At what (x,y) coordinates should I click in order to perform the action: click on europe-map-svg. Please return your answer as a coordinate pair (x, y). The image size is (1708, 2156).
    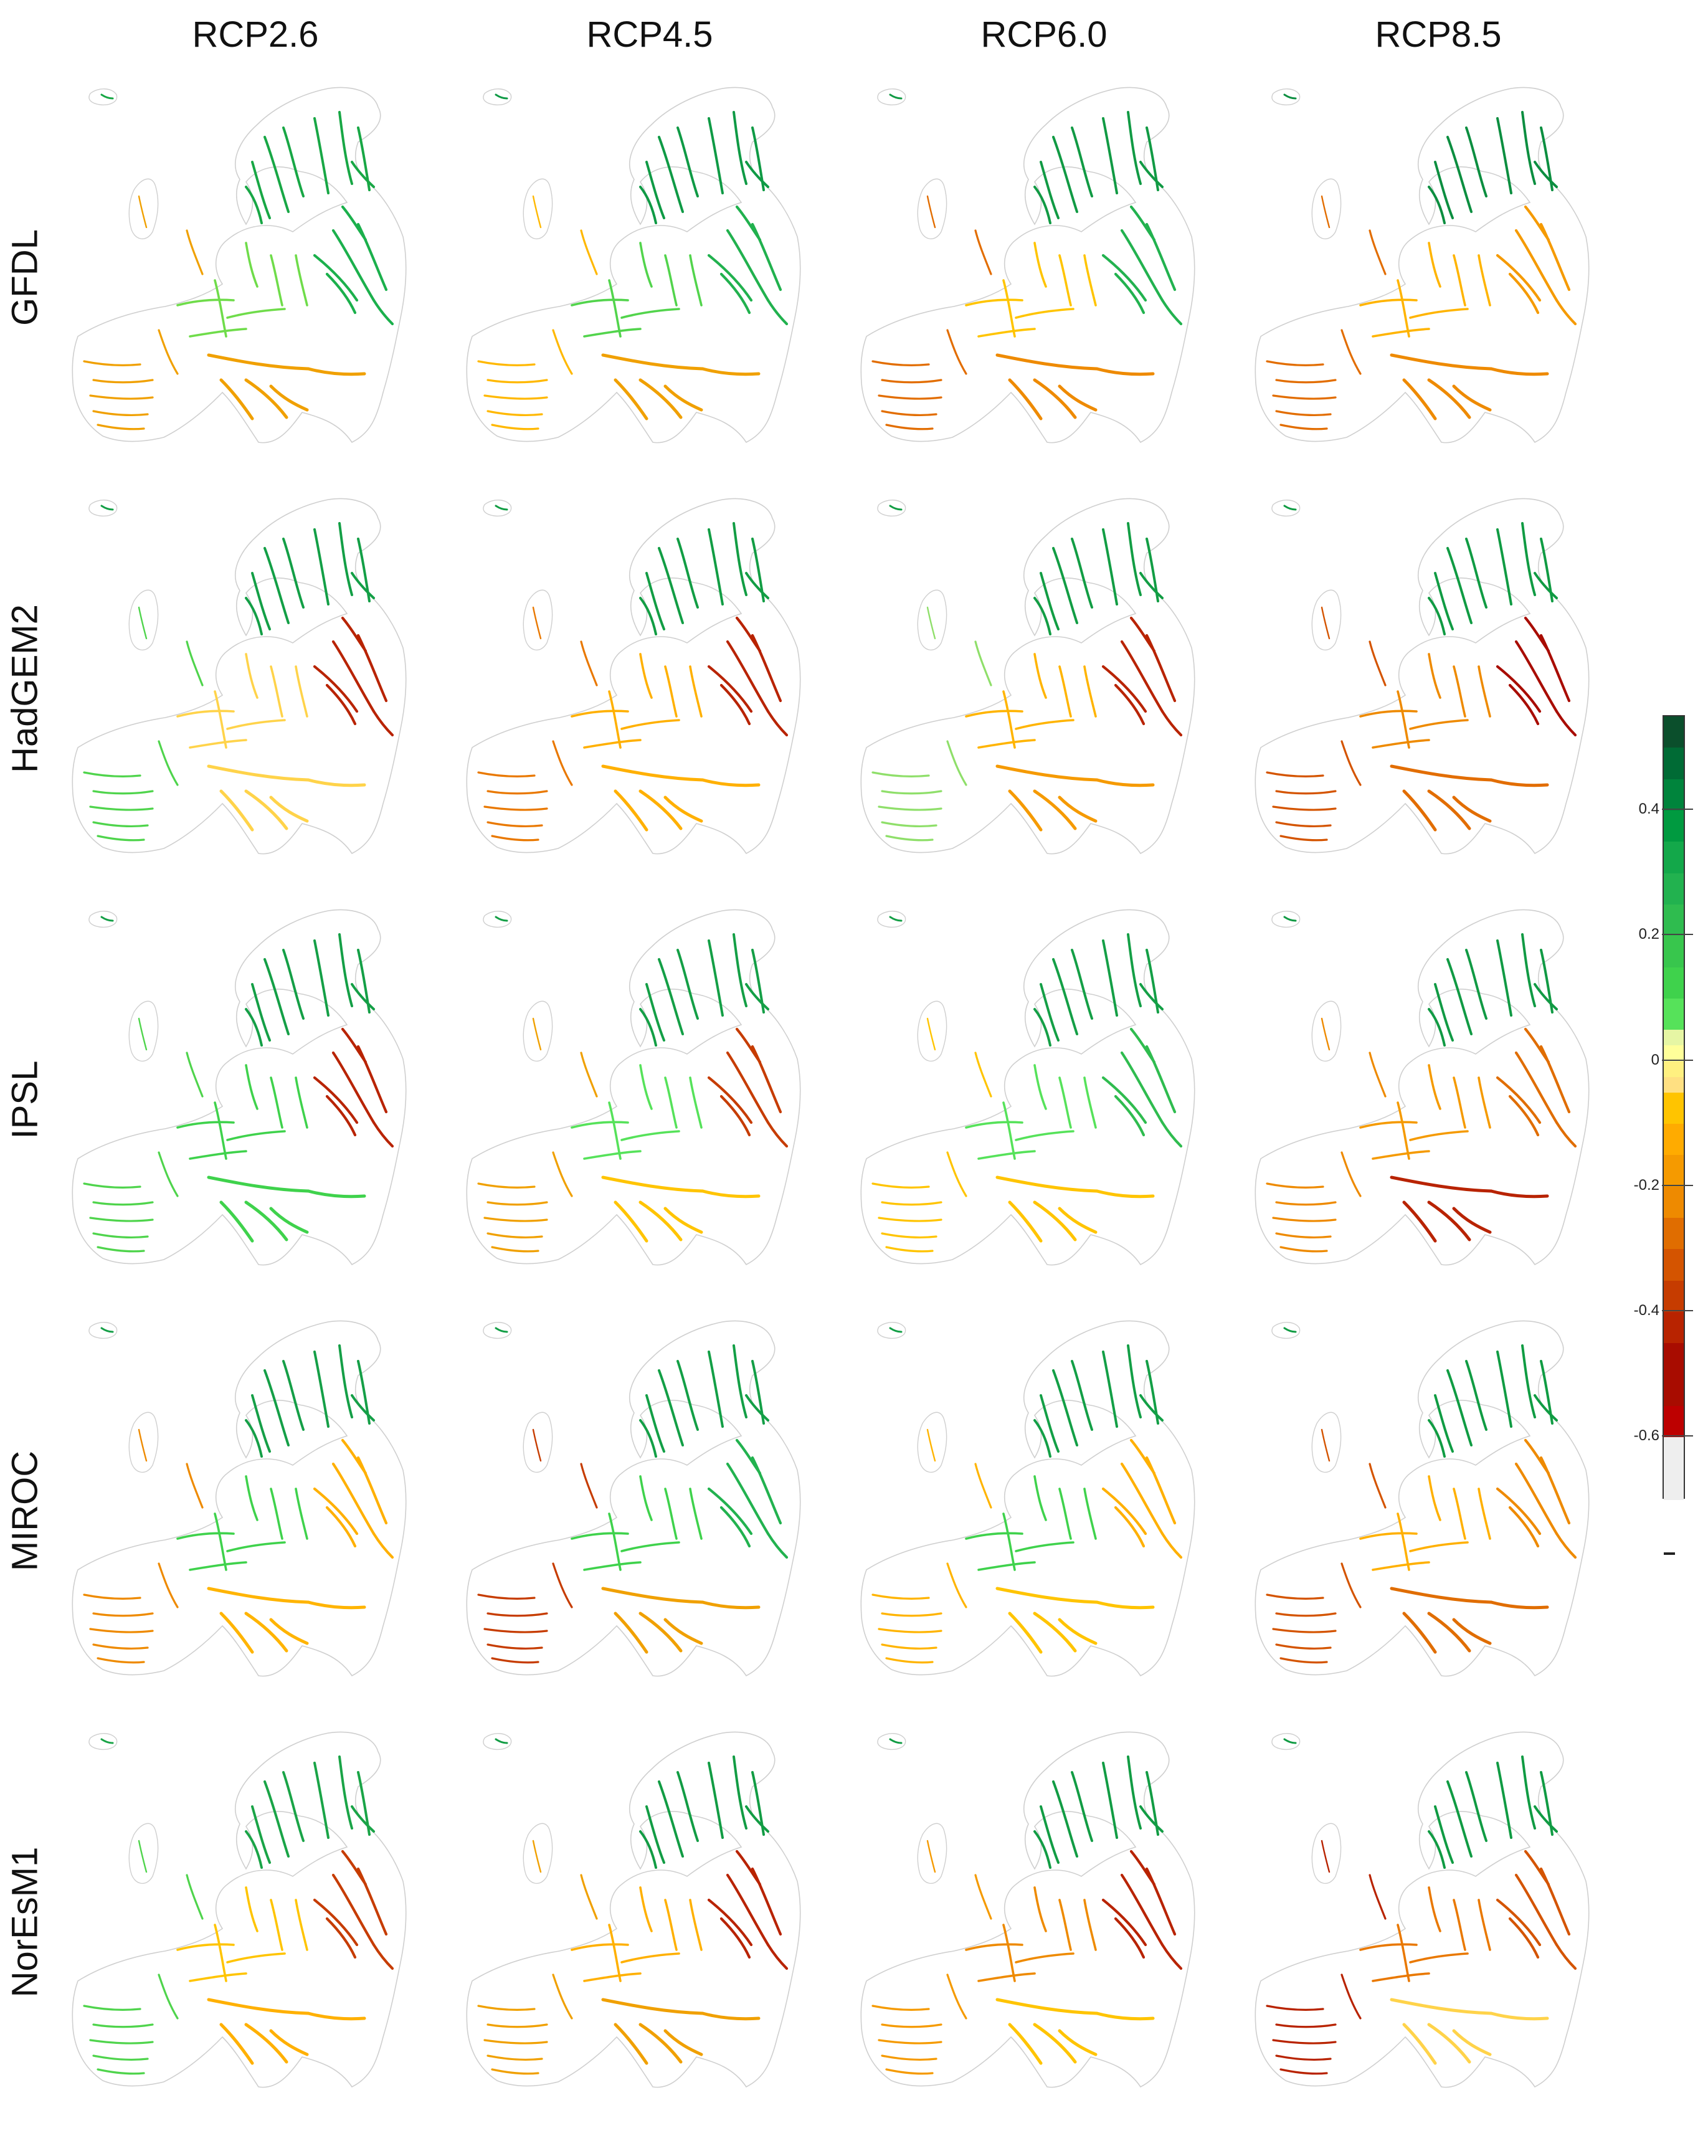
    Looking at the image, I should click on (1422, 676).